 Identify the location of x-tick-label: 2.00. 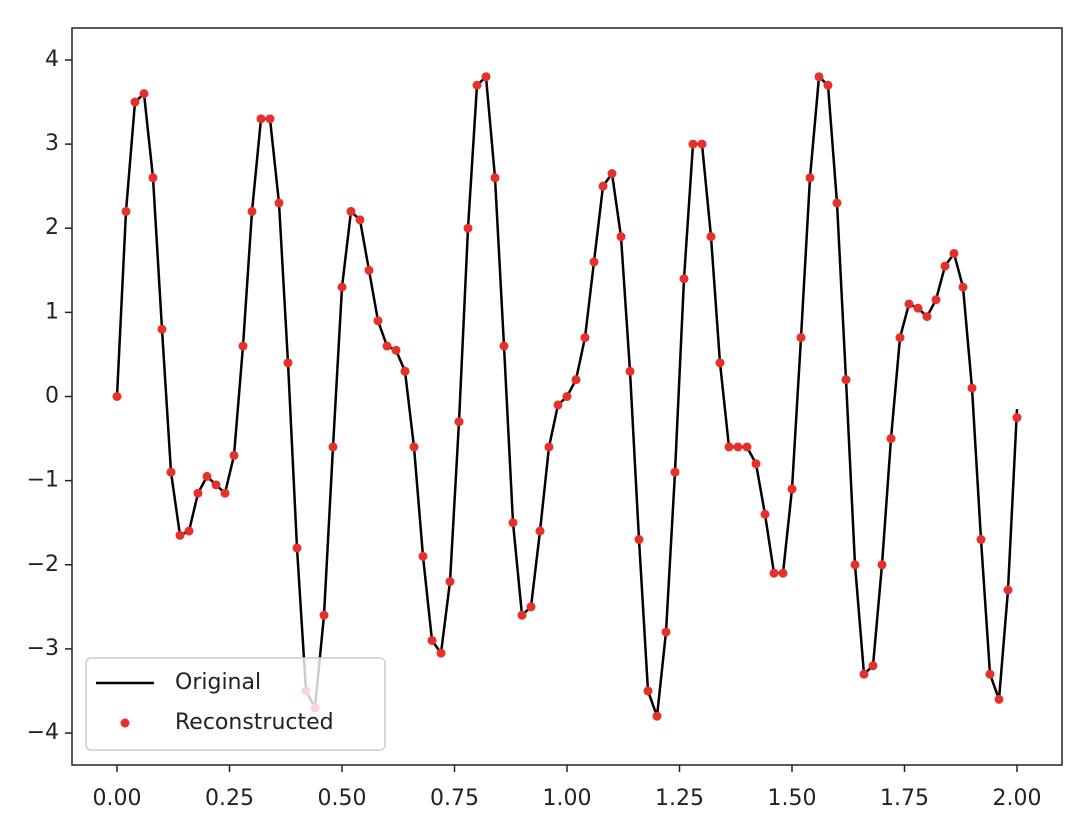
(1017, 798).